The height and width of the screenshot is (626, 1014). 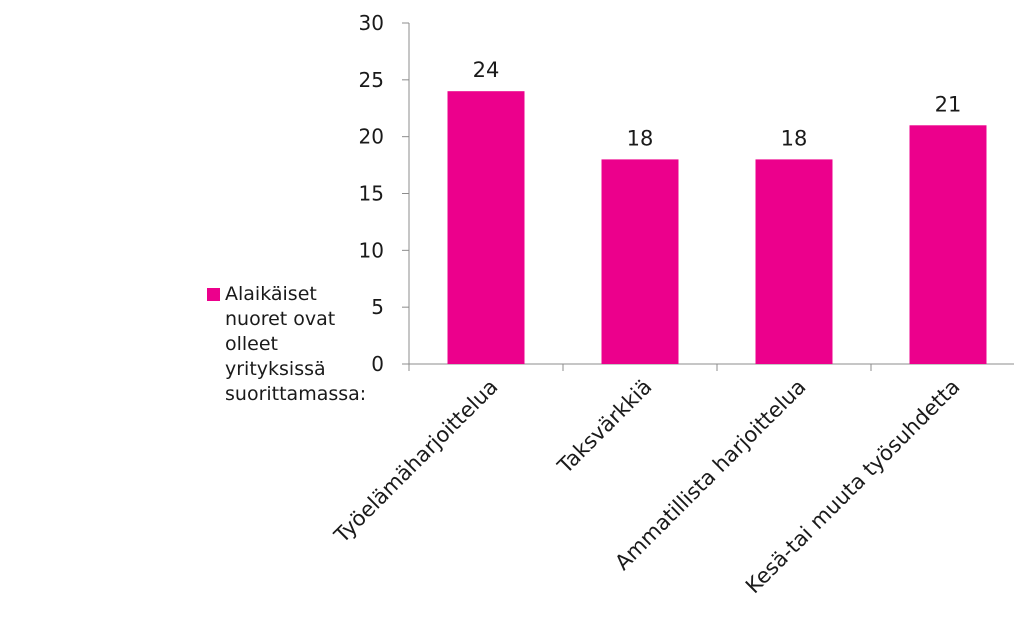 I want to click on y-tick-label: 30, so click(x=371, y=23).